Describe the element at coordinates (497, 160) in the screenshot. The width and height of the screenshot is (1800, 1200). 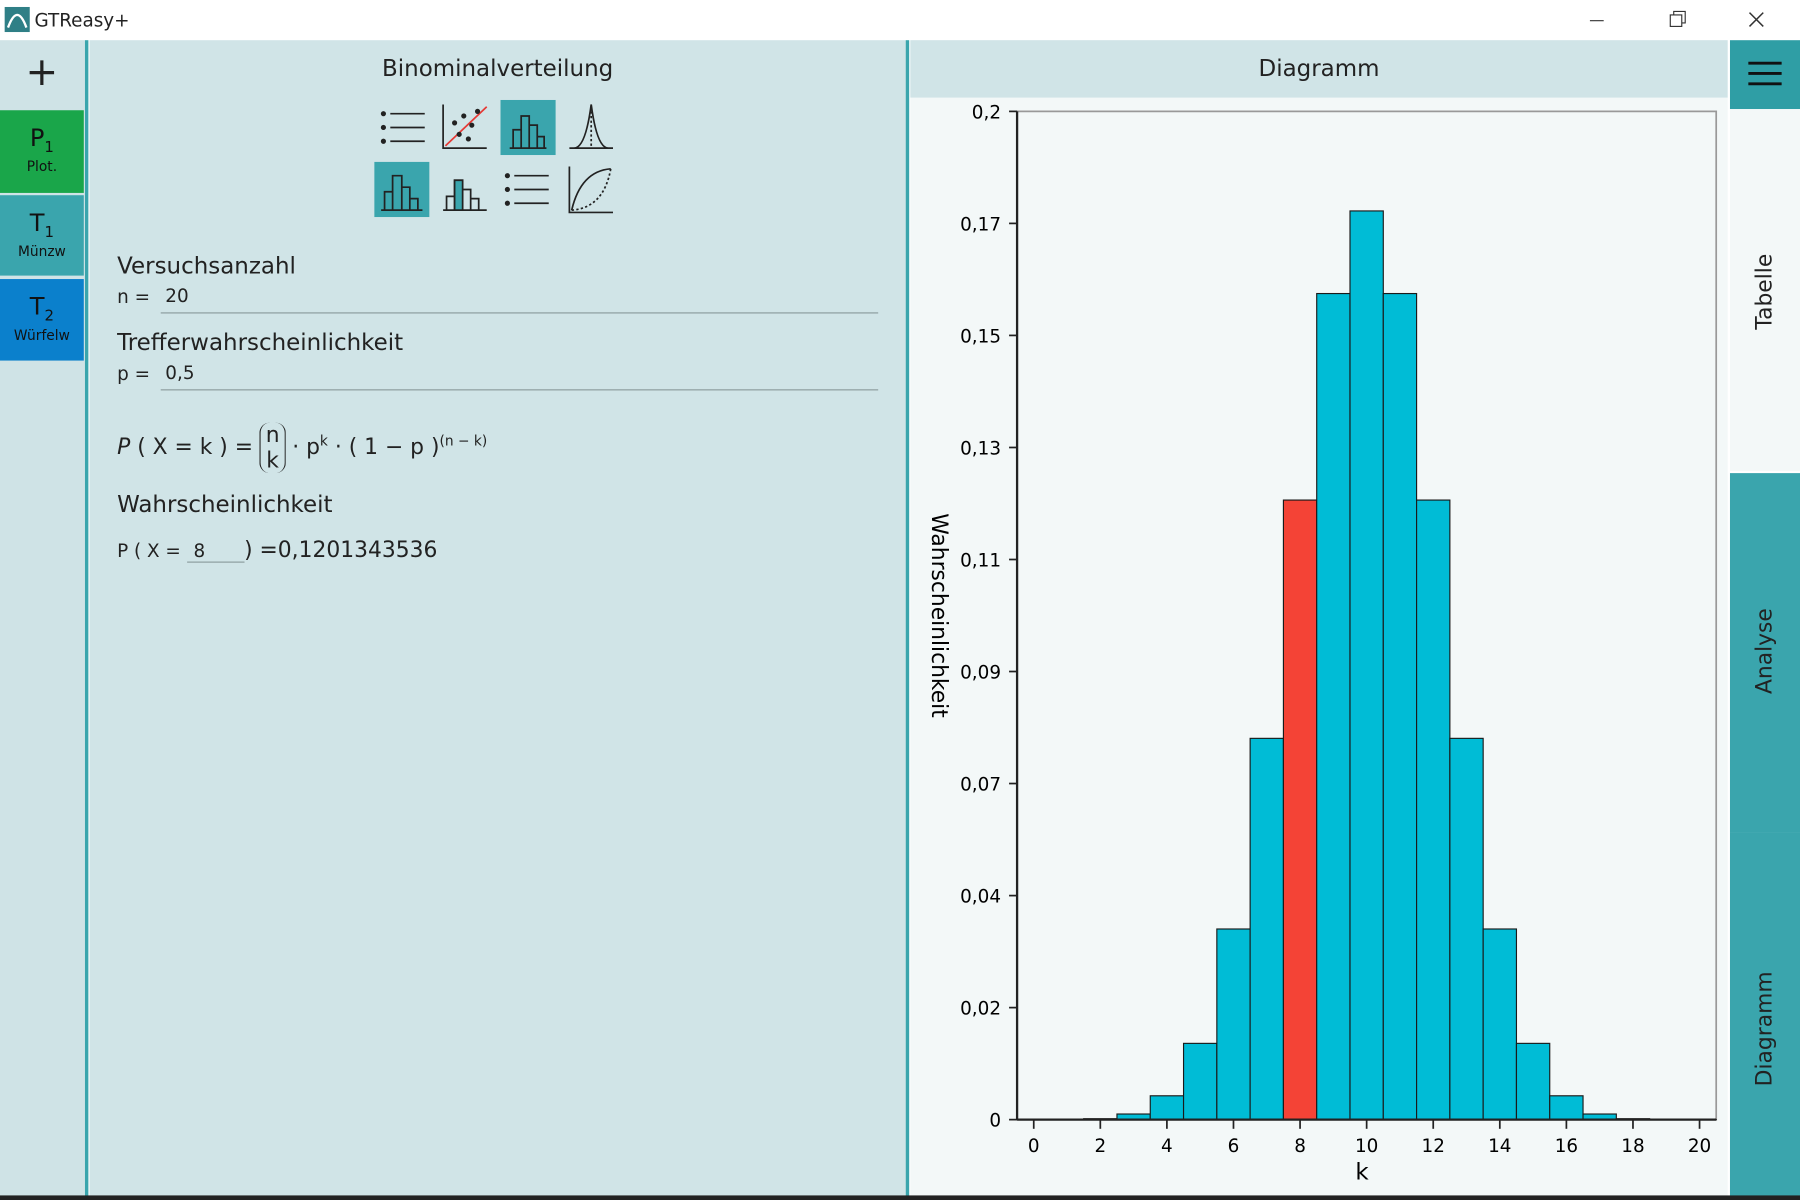
I see `mode-toolbar` at that location.